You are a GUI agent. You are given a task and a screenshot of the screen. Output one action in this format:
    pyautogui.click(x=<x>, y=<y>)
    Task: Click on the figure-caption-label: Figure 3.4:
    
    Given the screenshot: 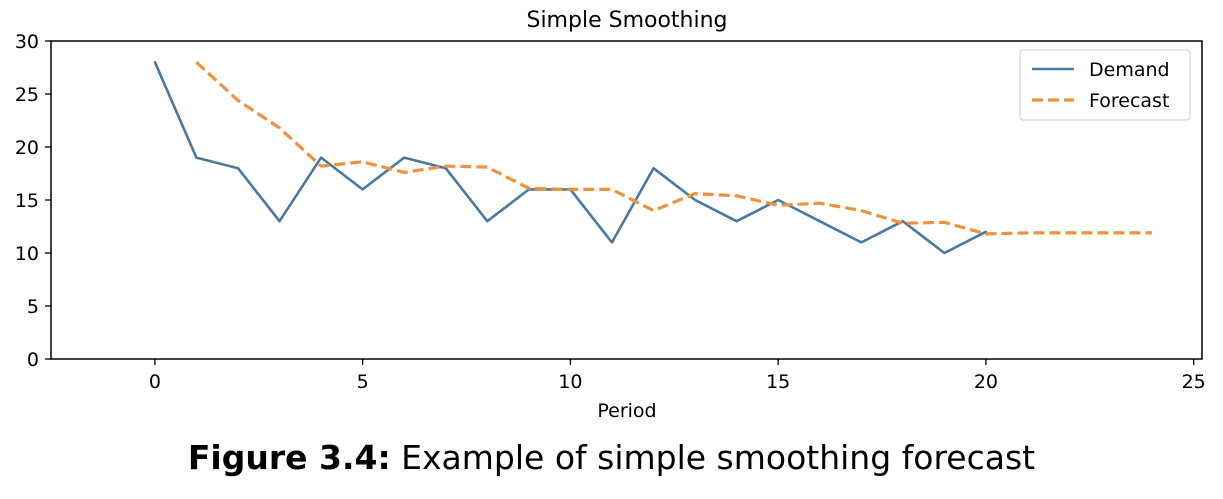 What is the action you would take?
    pyautogui.click(x=289, y=457)
    